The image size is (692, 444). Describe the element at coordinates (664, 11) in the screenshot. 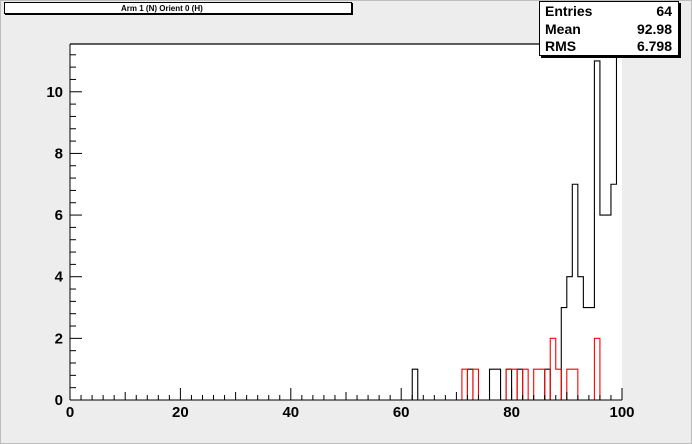

I see `stat-entries-value: 64` at that location.